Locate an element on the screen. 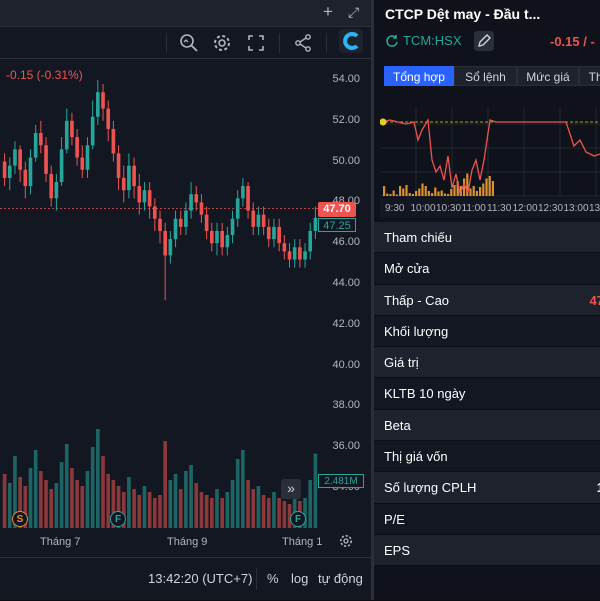  refresh-icon is located at coordinates (392, 41).